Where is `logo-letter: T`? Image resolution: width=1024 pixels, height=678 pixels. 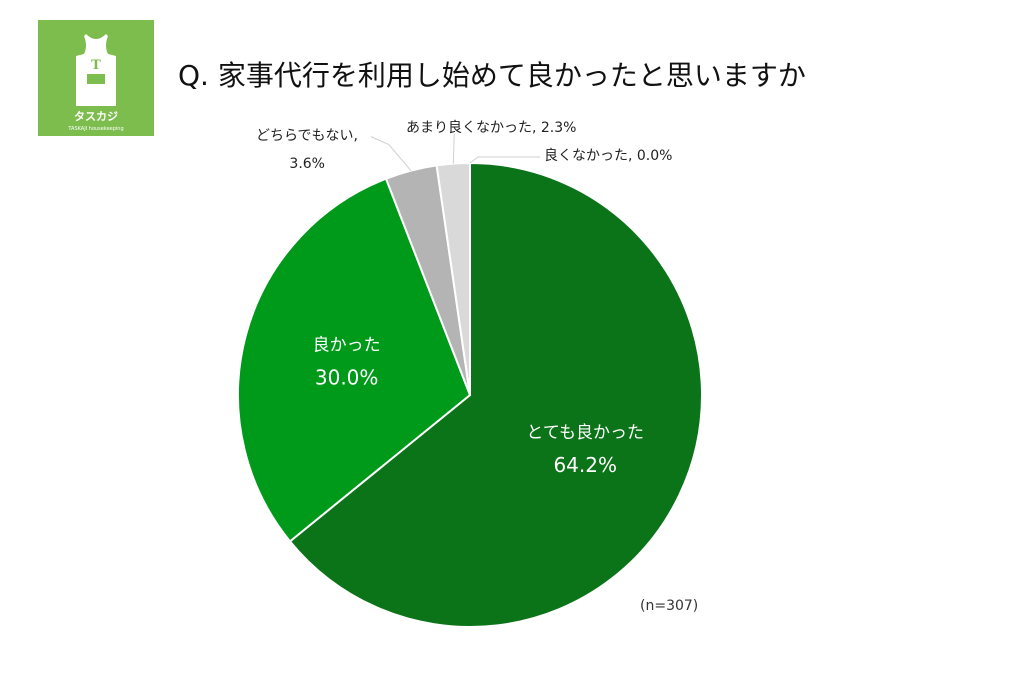 logo-letter: T is located at coordinates (96, 65).